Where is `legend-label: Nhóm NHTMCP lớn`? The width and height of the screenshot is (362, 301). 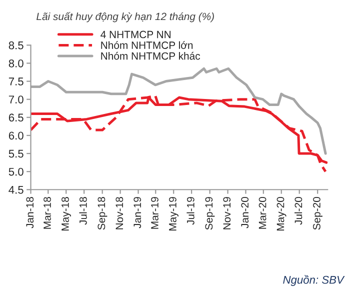
legend-label: Nhóm NHTMCP lớn is located at coordinates (147, 45).